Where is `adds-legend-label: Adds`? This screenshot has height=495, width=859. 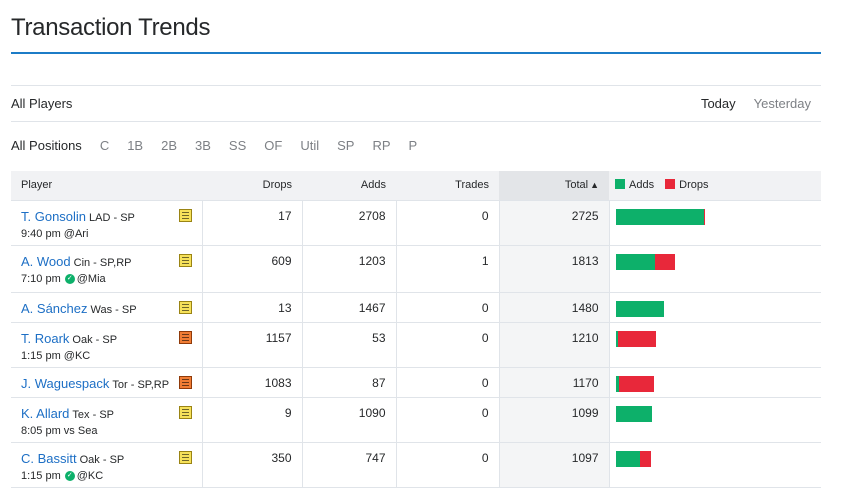 adds-legend-label: Adds is located at coordinates (642, 185).